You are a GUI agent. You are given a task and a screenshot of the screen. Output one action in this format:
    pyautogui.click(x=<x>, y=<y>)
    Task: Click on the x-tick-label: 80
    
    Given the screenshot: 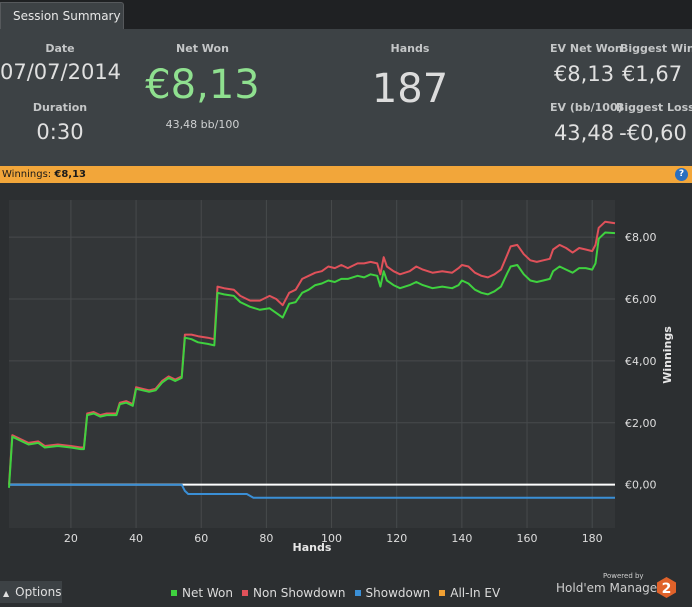 What is the action you would take?
    pyautogui.click(x=266, y=538)
    